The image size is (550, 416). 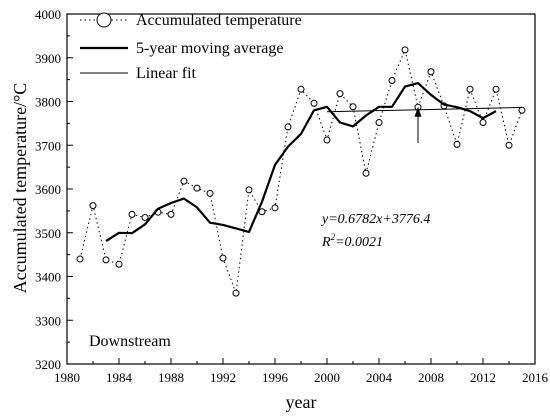 What do you see at coordinates (483, 377) in the screenshot?
I see `x-tick-label: 2012` at bounding box center [483, 377].